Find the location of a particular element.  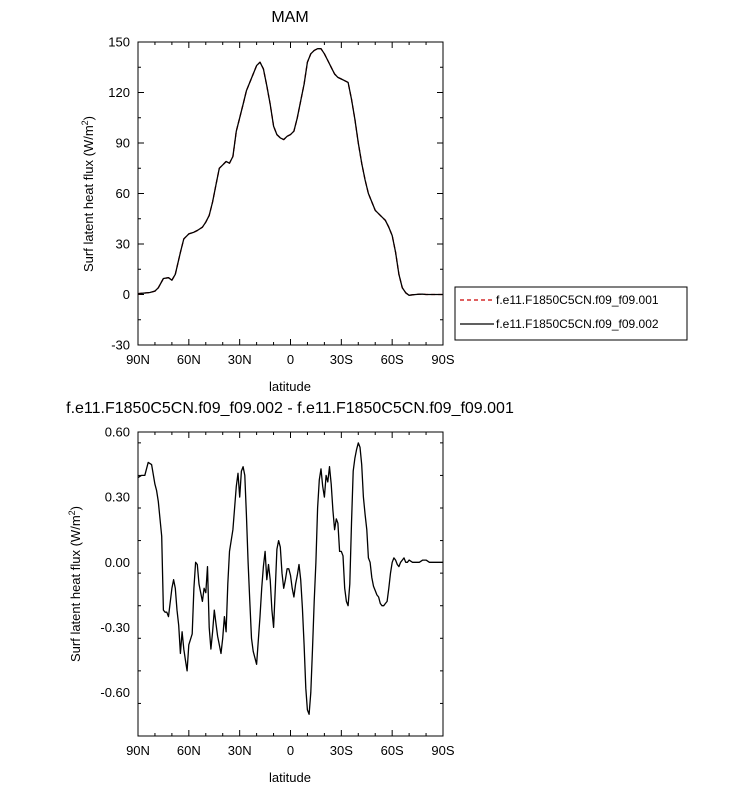

bottom-x-axis-label: latitude is located at coordinates (290, 777).